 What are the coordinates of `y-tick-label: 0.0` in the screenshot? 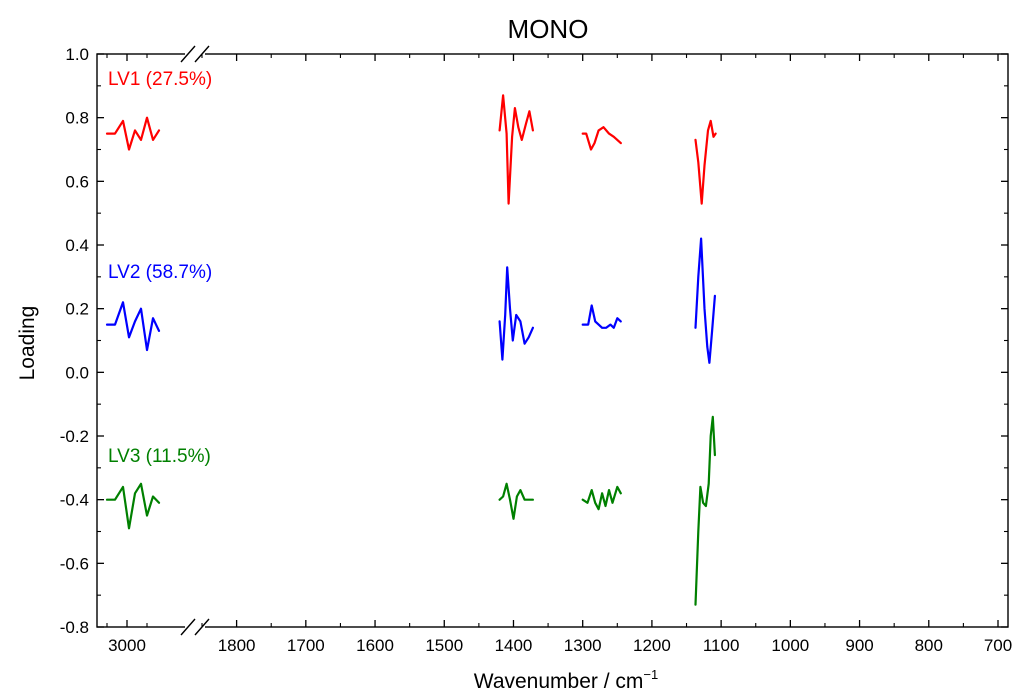 It's located at (77, 372).